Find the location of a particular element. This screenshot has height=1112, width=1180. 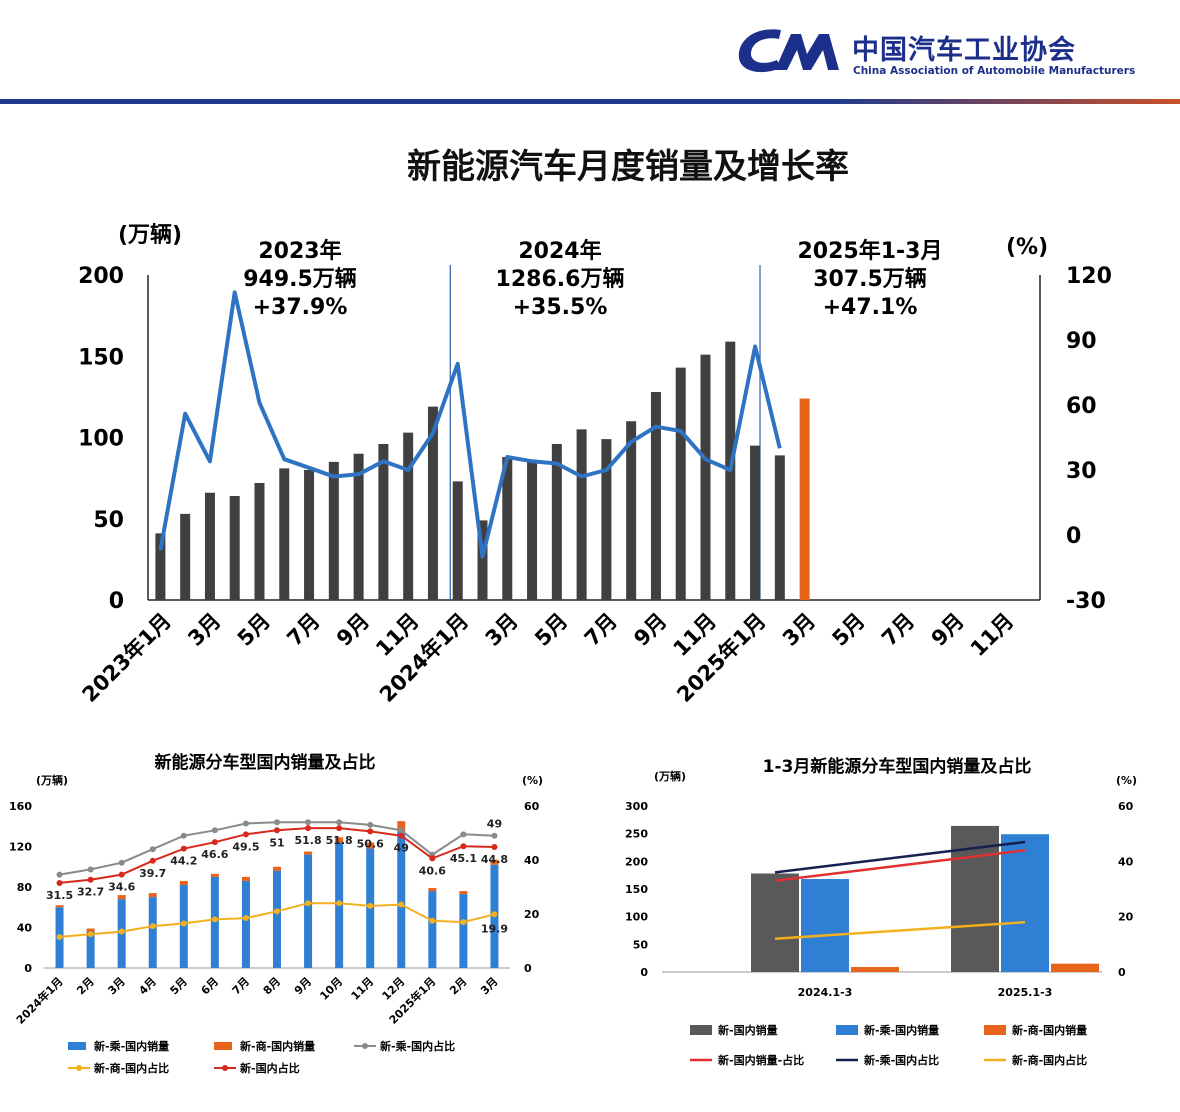

year-annotation-volume: 307.5万辆 is located at coordinates (870, 279).